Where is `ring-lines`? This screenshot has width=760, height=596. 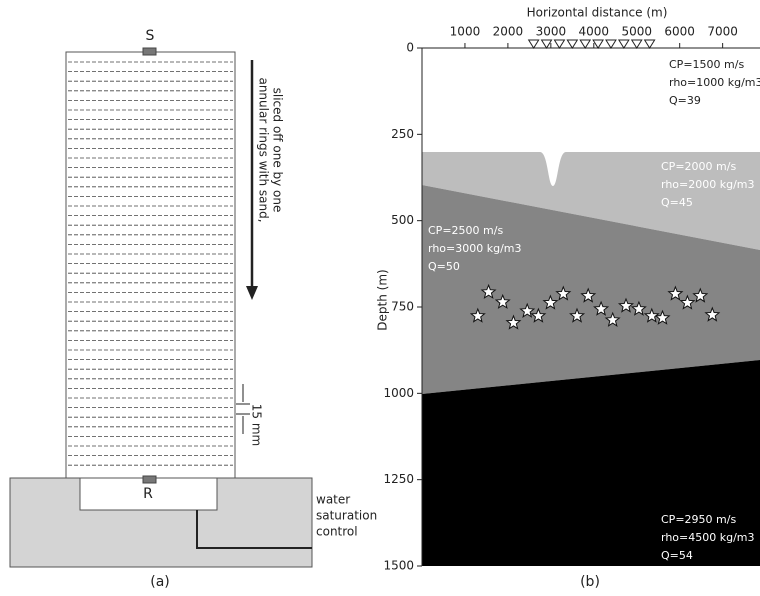 ring-lines is located at coordinates (150, 263).